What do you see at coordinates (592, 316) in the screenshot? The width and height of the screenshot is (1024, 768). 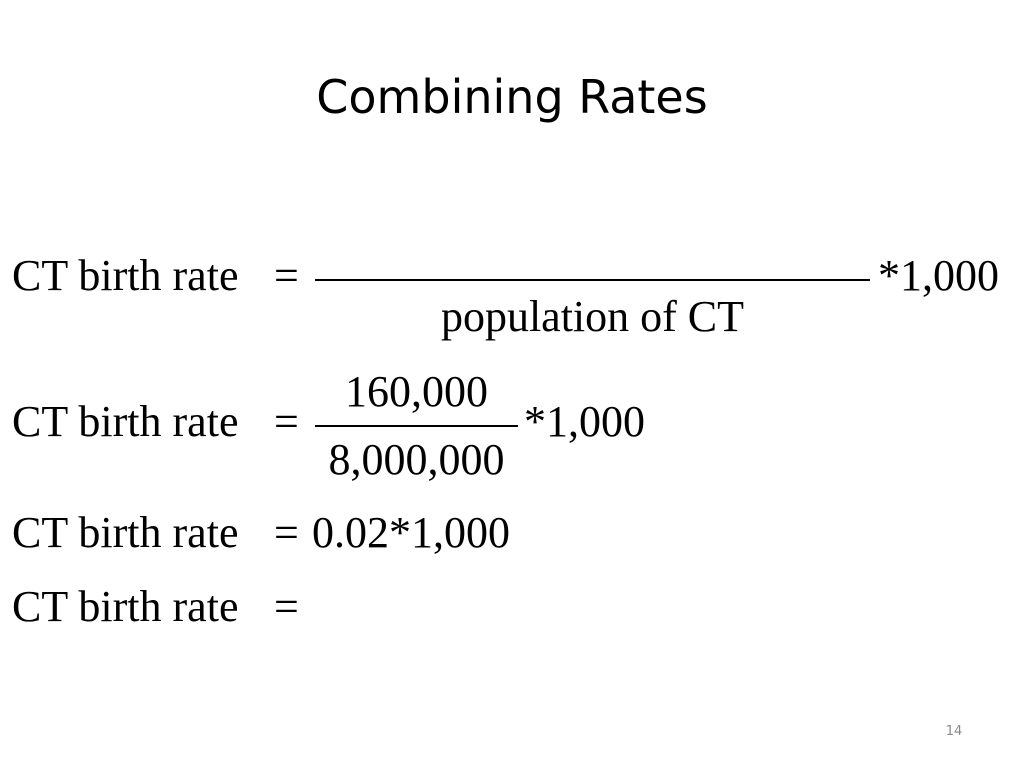 I see `fraction-denominator: population of CT` at bounding box center [592, 316].